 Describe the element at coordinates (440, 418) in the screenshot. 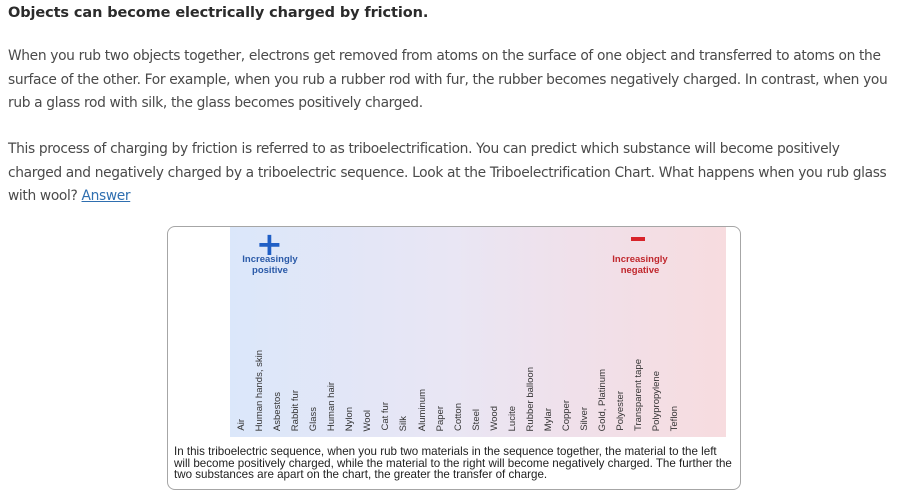

I see `material-label-text: Paper` at that location.